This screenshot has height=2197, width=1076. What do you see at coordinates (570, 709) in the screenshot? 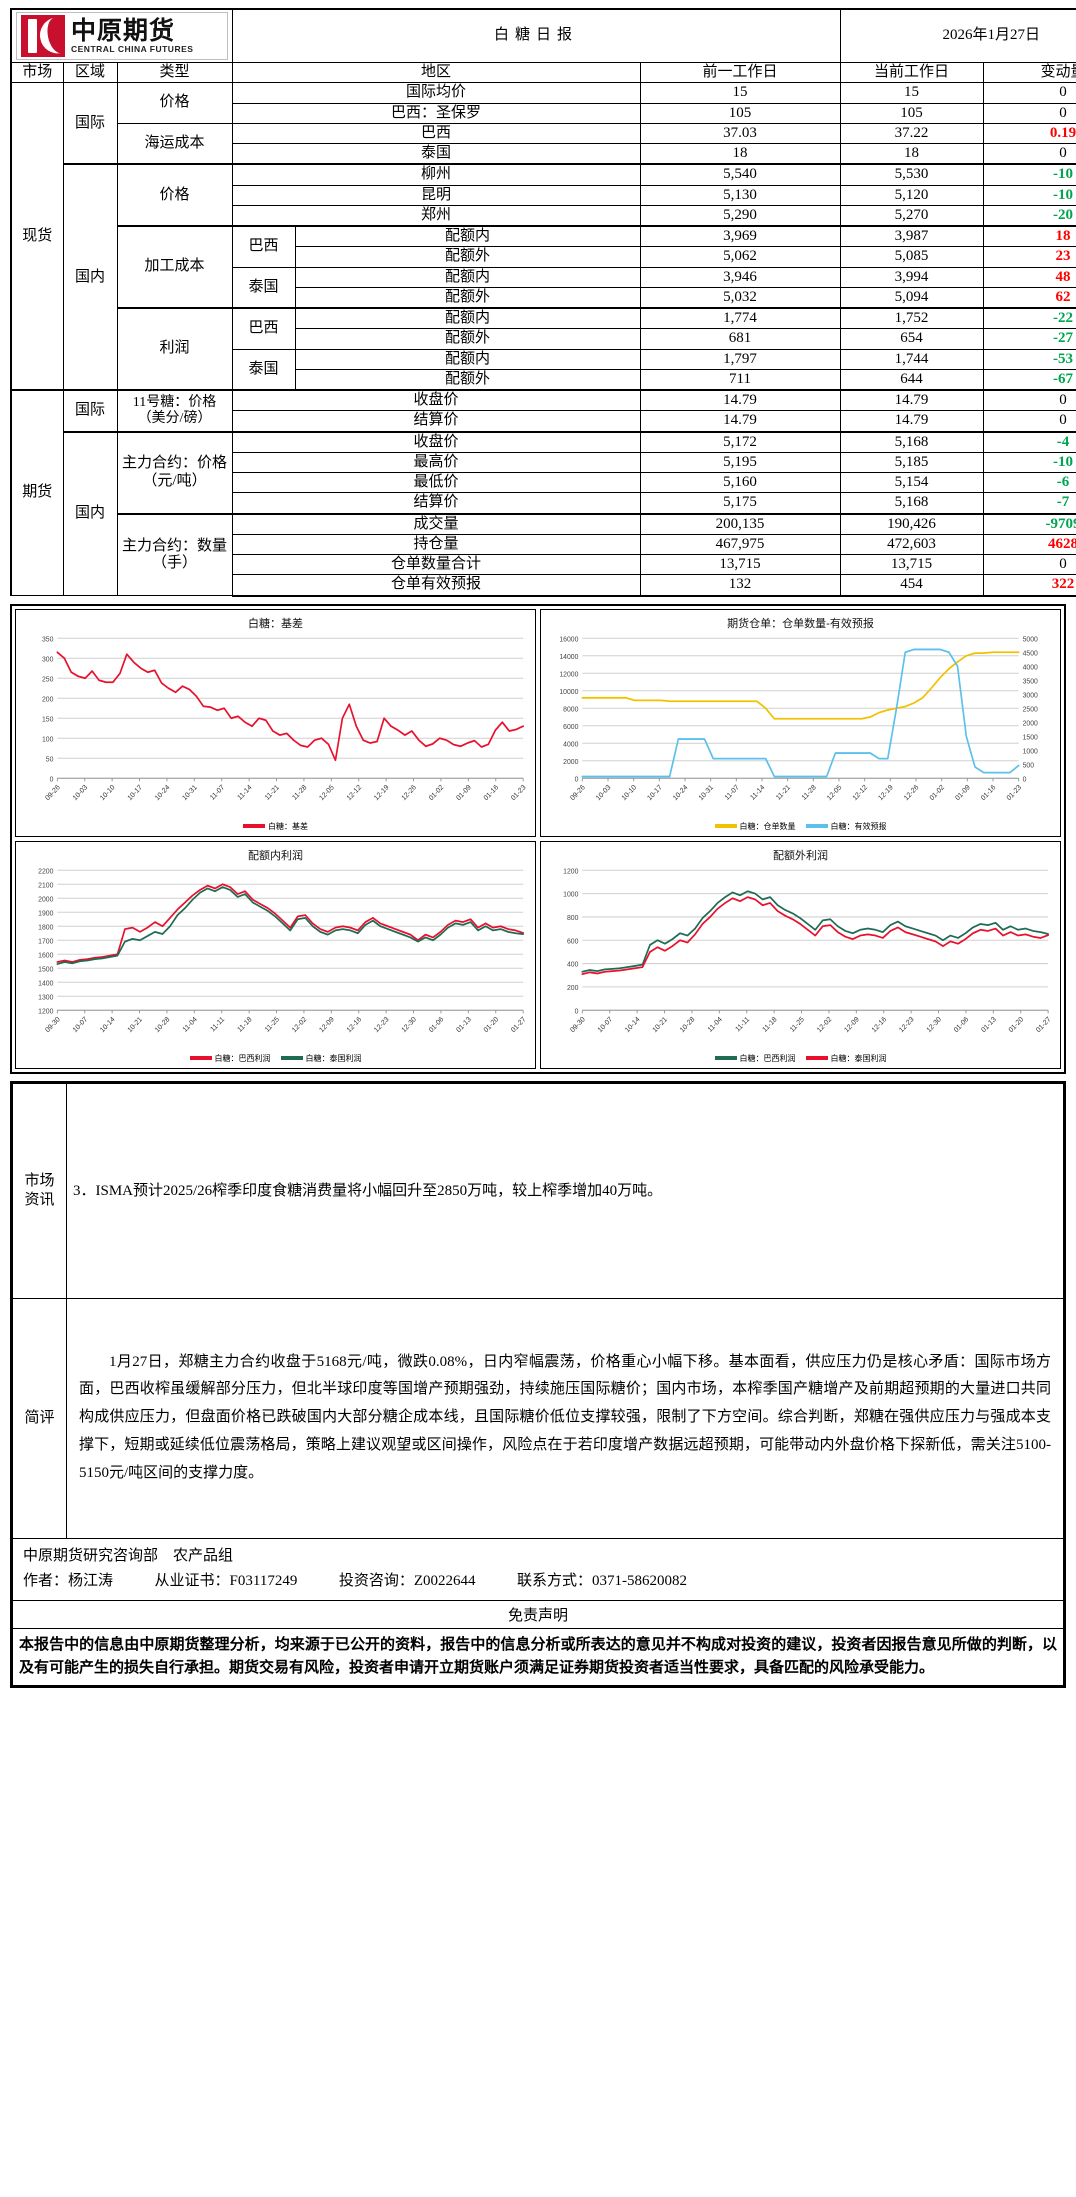
I see `svg-text: 8000` at bounding box center [570, 709].